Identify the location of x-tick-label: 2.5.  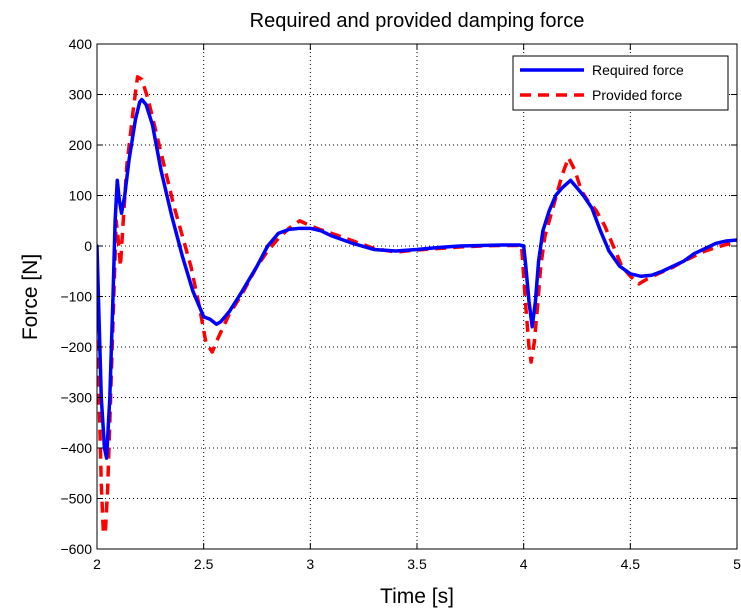
(204, 564).